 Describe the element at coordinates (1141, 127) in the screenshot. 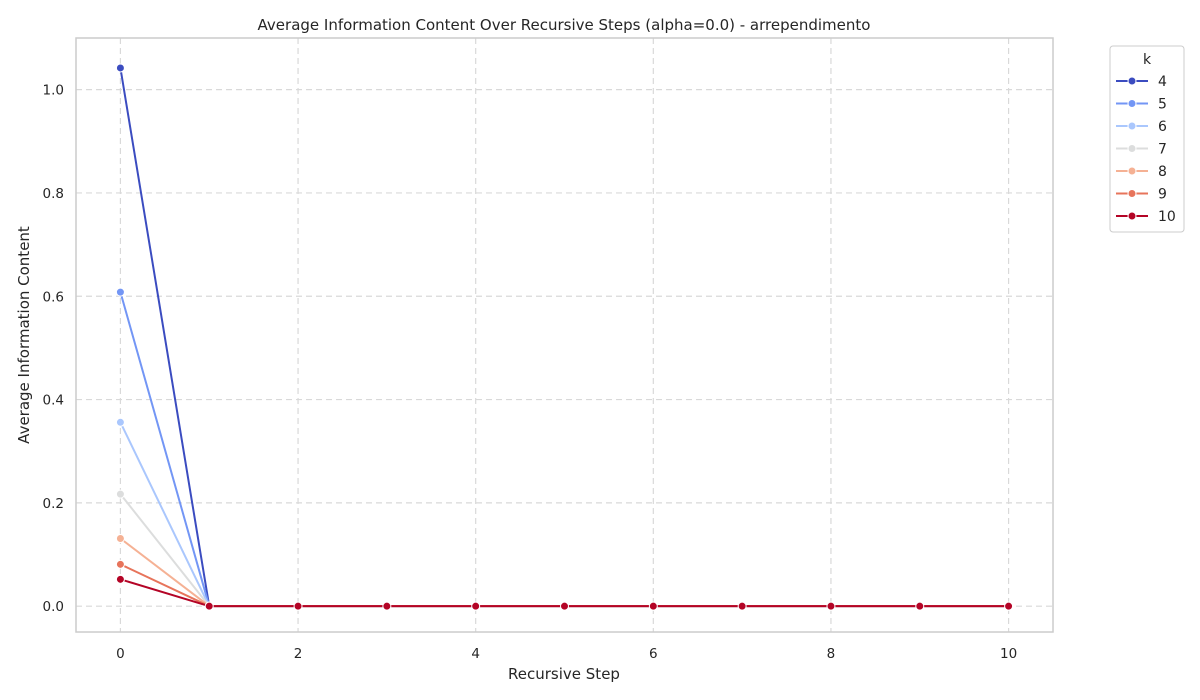

I see `legend-item-6: 6` at that location.